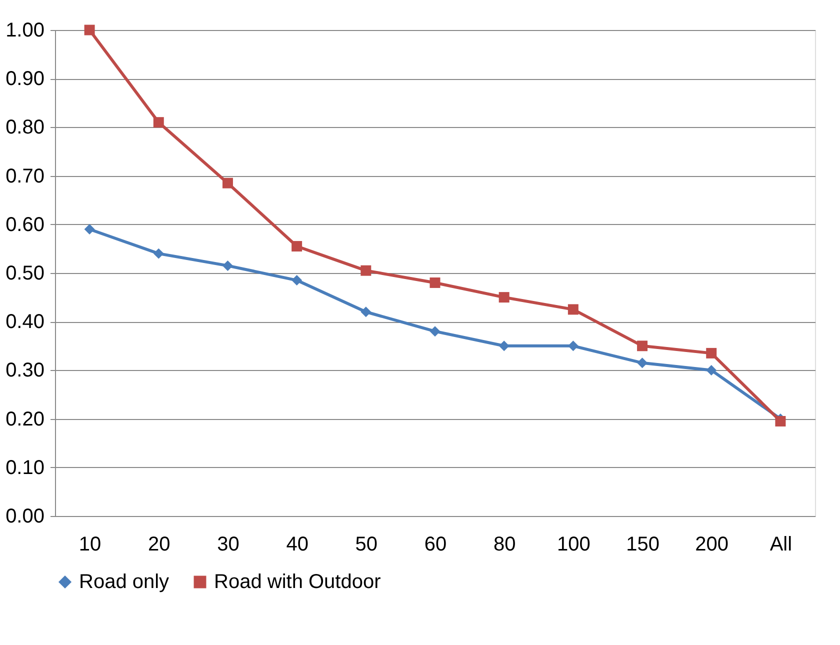  Describe the element at coordinates (297, 545) in the screenshot. I see `x-tick-label: 40` at that location.